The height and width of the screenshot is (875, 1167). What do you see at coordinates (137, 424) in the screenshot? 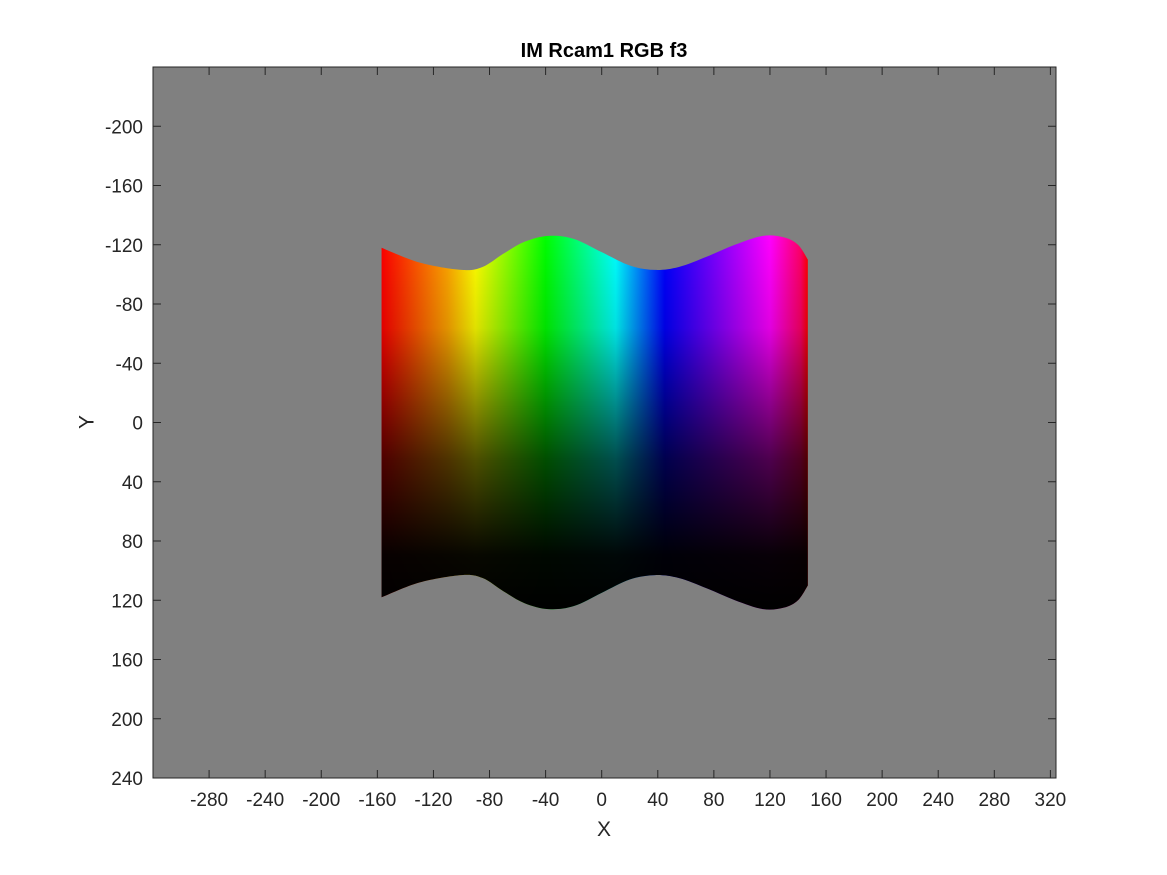
I see `y-tick-label: 0` at bounding box center [137, 424].